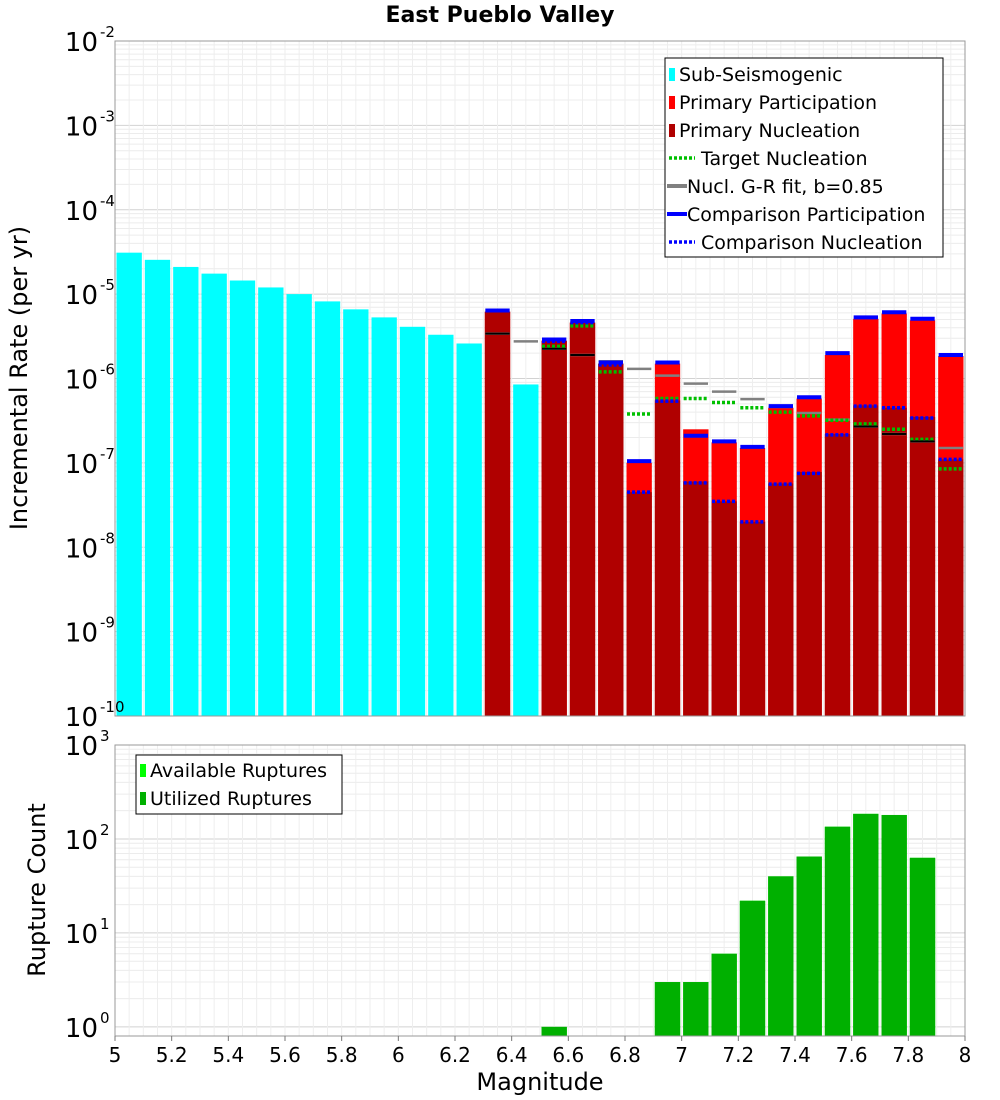  What do you see at coordinates (107, 623) in the screenshot?
I see `top-y-tick-exponent: -9` at bounding box center [107, 623].